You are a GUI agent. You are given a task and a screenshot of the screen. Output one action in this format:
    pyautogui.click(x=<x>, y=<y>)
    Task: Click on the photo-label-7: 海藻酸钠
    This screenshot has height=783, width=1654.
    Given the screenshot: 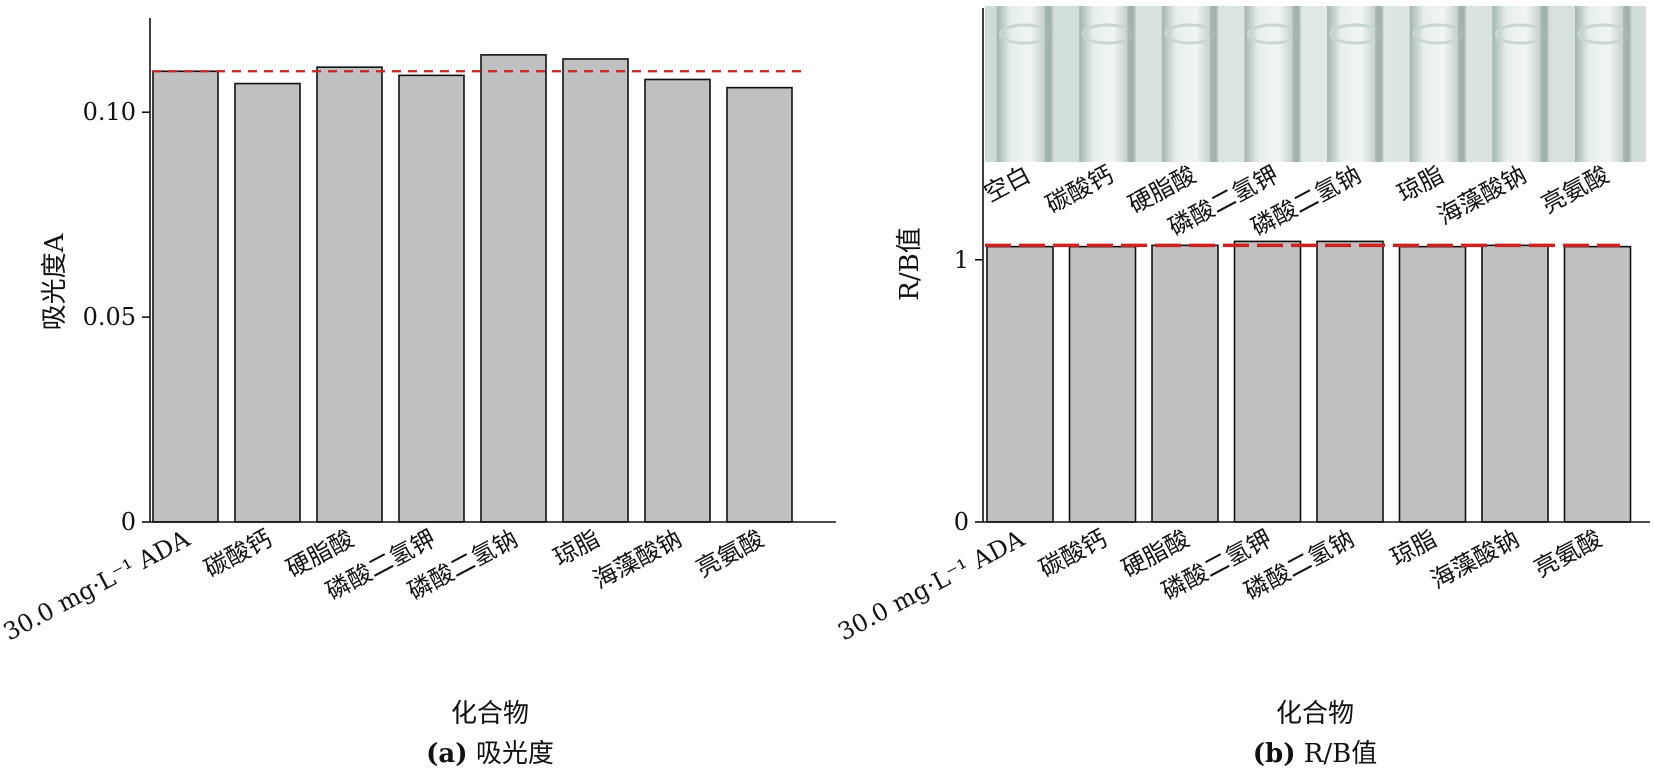 What is the action you would take?
    pyautogui.click(x=1482, y=196)
    